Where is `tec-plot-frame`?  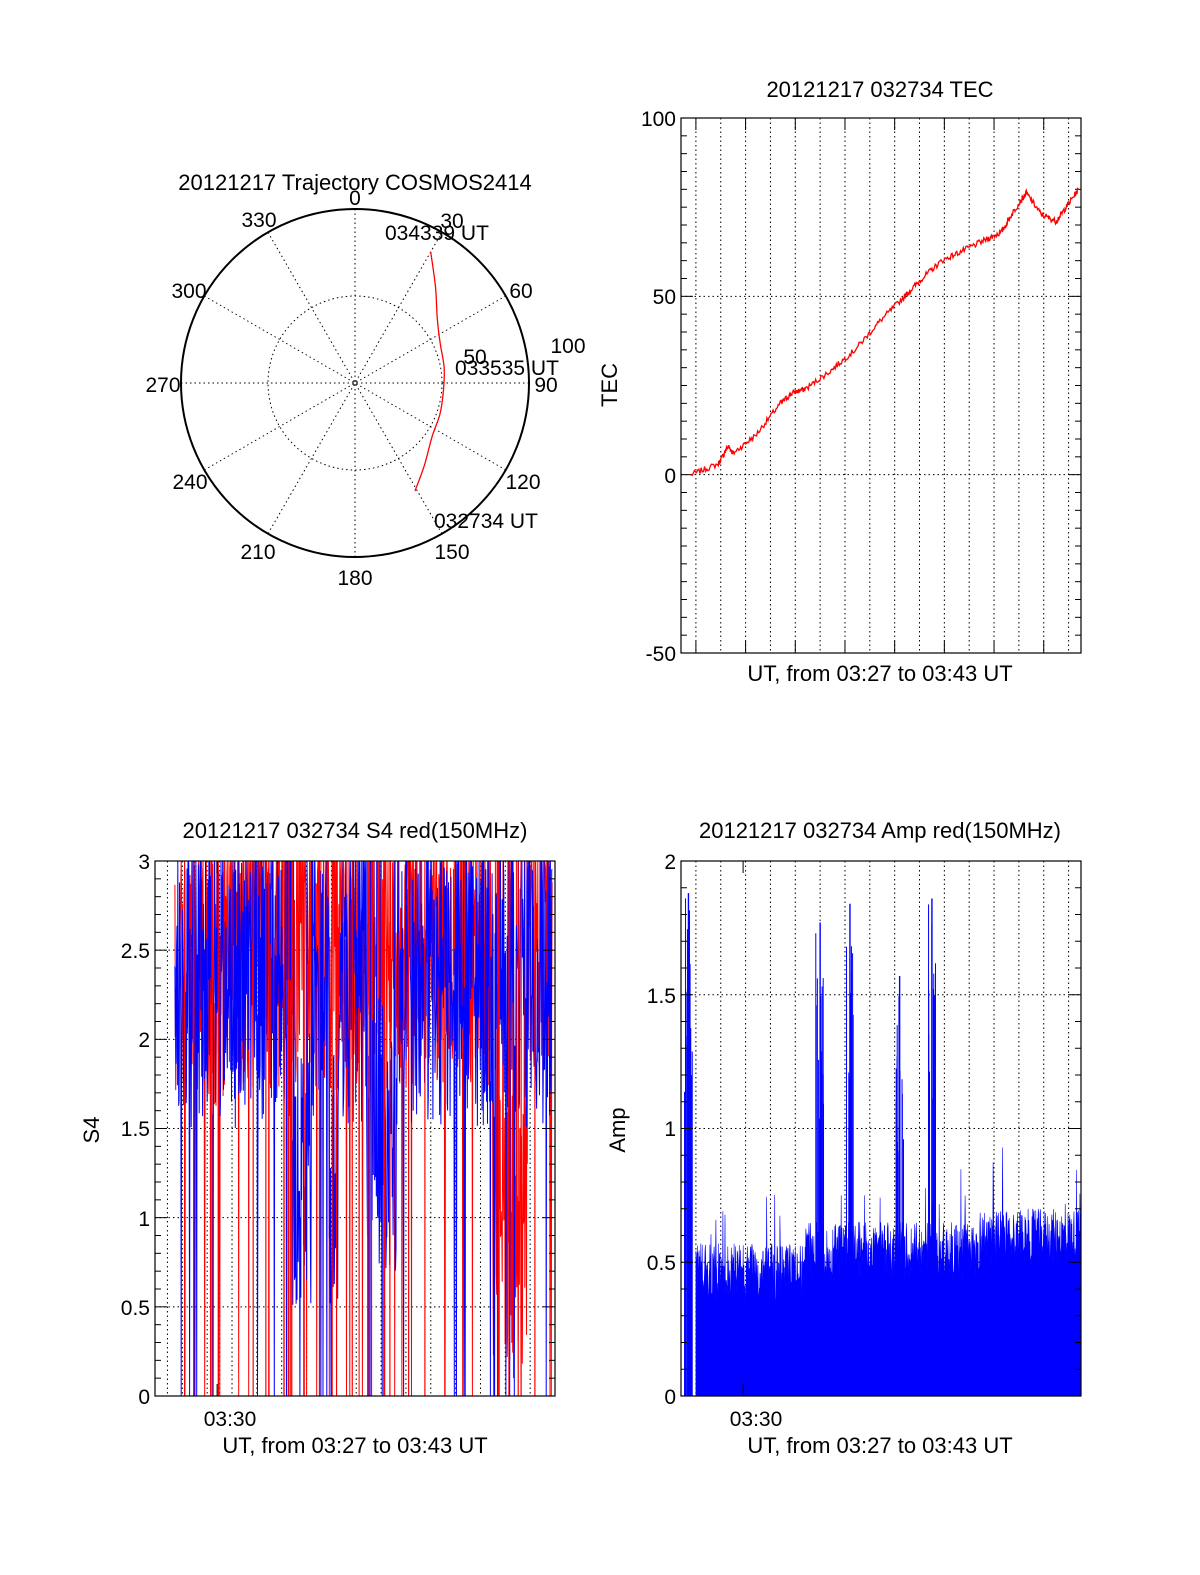
tec-plot-frame is located at coordinates (881, 385).